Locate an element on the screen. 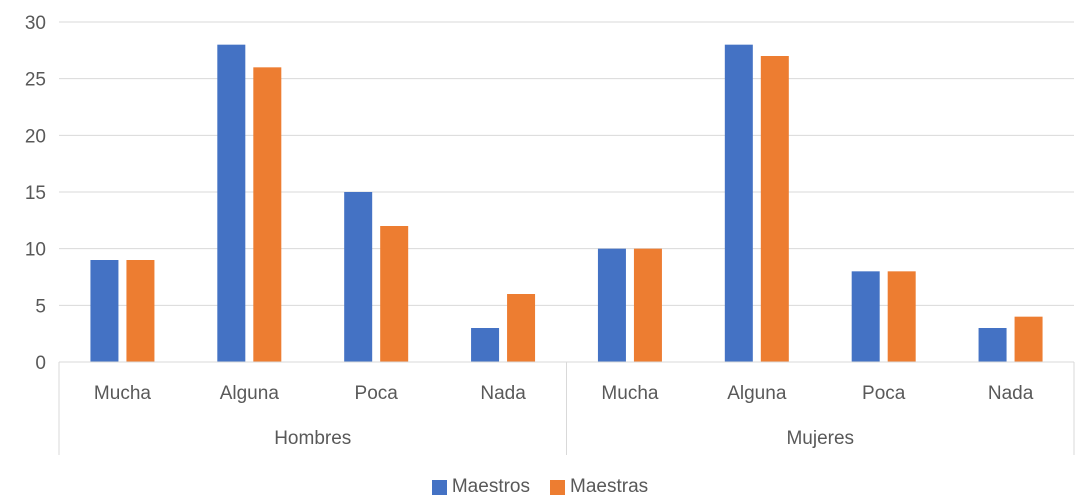  legend-item-maestros: Maestros is located at coordinates (480, 487).